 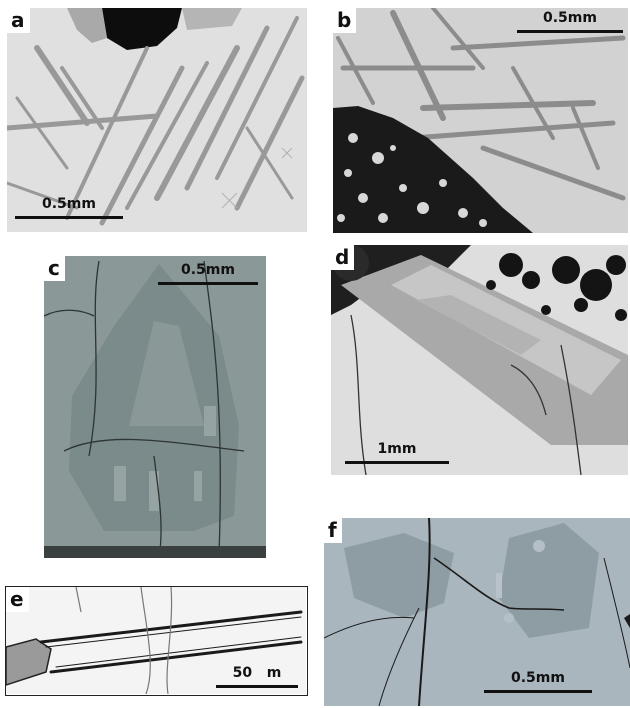 What do you see at coordinates (17, 599) in the screenshot?
I see `panel-label: e` at bounding box center [17, 599].